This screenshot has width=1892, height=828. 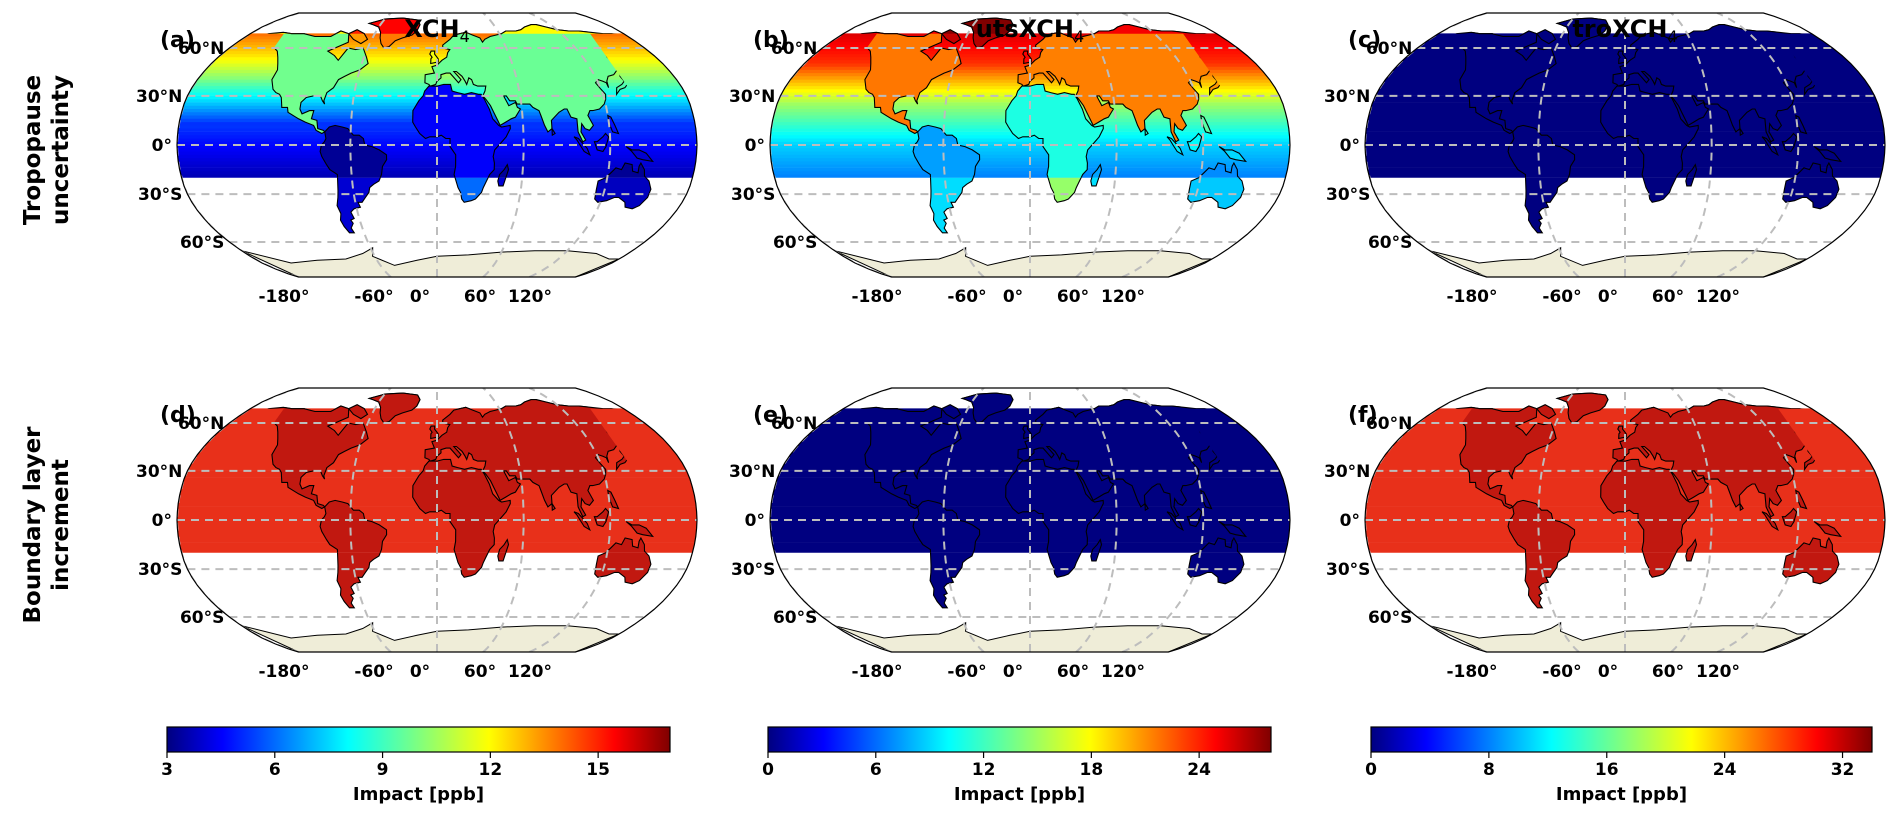 What do you see at coordinates (1019, 742) in the screenshot?
I see `colorbar` at bounding box center [1019, 742].